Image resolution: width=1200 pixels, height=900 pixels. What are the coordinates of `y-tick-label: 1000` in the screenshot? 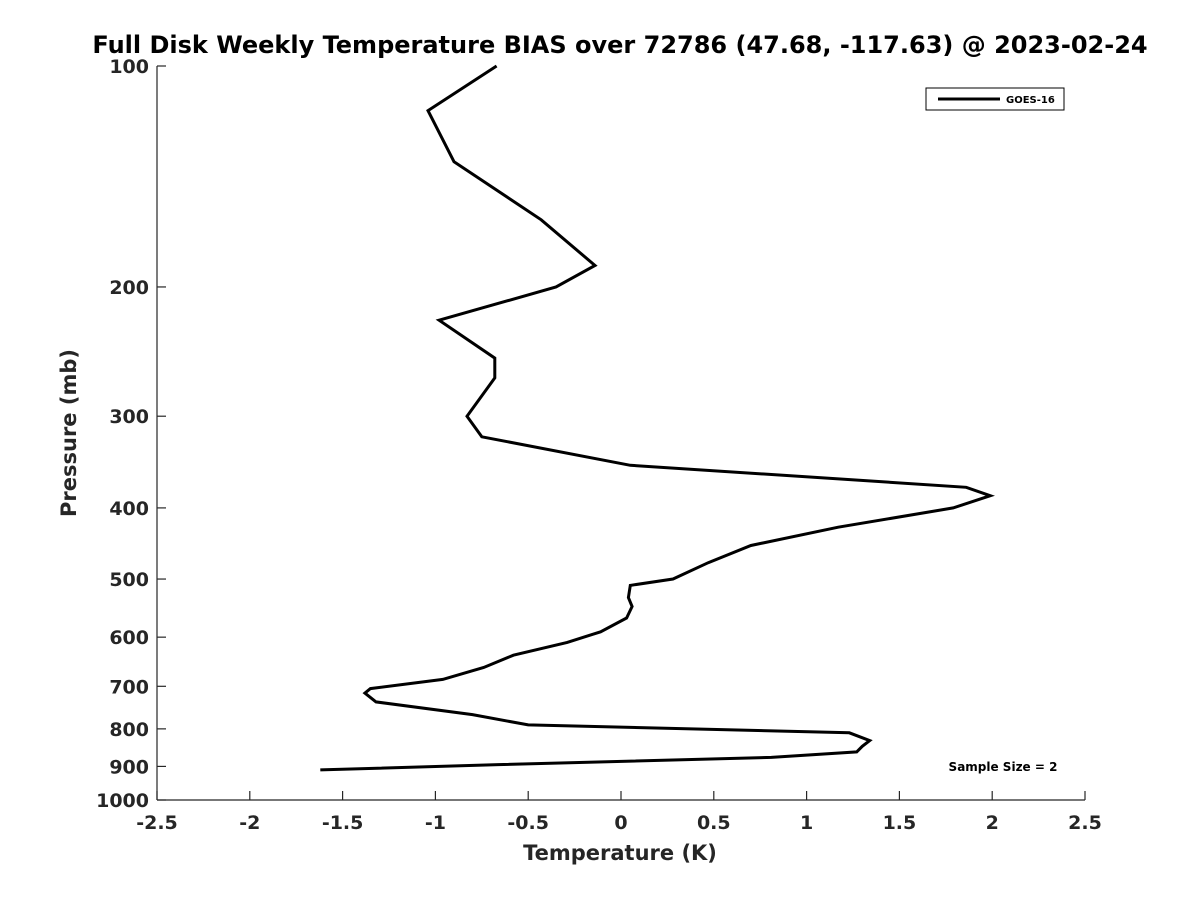 It's located at (122, 801).